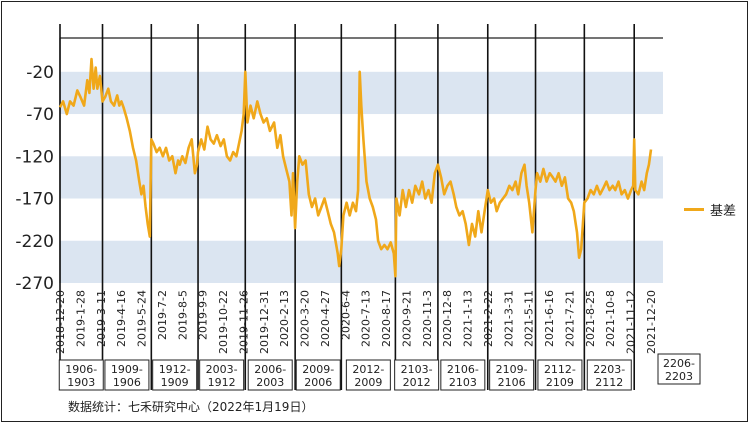  I want to click on x-tick-label: 2020-7-13, so click(366, 318).